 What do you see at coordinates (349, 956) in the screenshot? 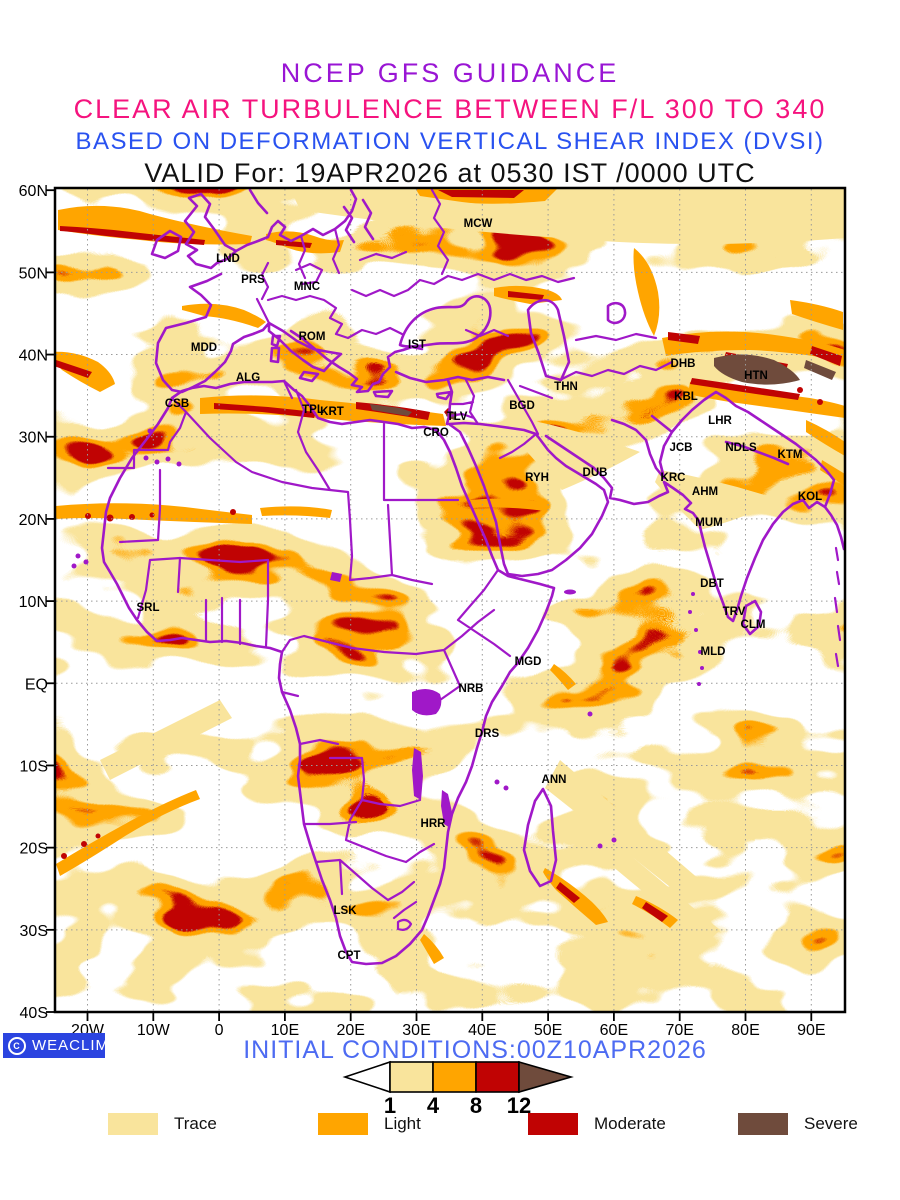
I see `station-label: CPT` at bounding box center [349, 956].